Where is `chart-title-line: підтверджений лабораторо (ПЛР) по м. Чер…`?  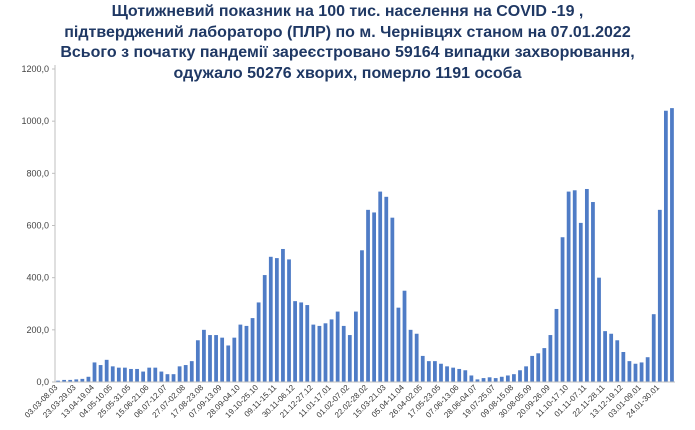 chart-title-line: підтверджений лабораторо (ПЛР) по м. Чер… is located at coordinates (347, 32).